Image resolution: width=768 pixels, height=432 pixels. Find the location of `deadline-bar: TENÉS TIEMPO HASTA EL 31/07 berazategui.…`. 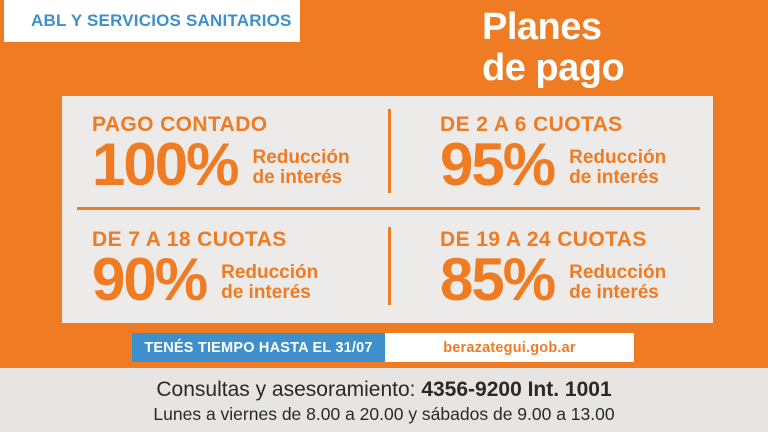

deadline-bar: TENÉS TIEMPO HASTA EL 31/07 berazategui.… is located at coordinates (383, 347).